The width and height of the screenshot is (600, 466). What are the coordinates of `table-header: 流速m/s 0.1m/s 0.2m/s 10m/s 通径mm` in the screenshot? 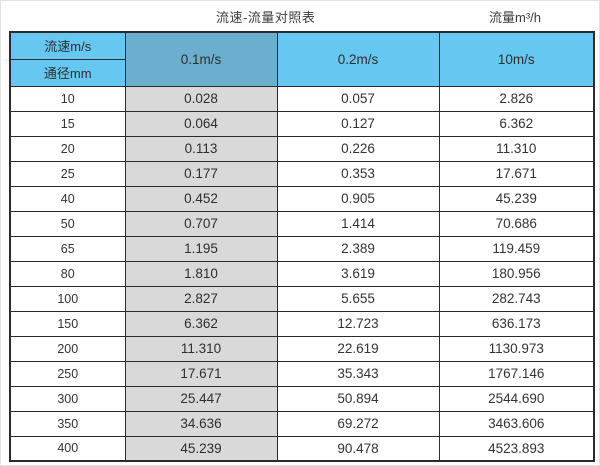 It's located at (302, 59).